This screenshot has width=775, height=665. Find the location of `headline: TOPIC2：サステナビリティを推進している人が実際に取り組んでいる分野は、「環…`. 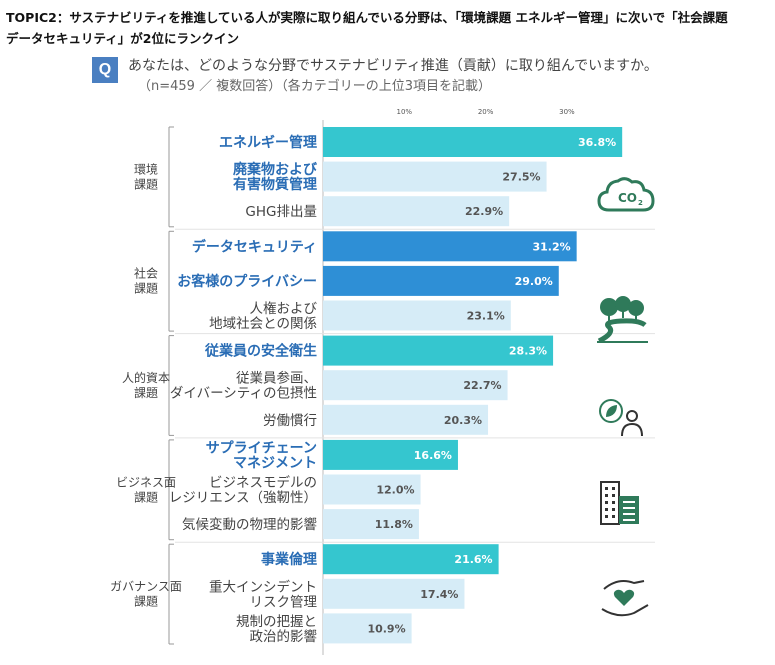

headline: TOPIC2：サステナビリティを推進している人が実際に取り組んでいる分野は、「環… is located at coordinates (386, 28).